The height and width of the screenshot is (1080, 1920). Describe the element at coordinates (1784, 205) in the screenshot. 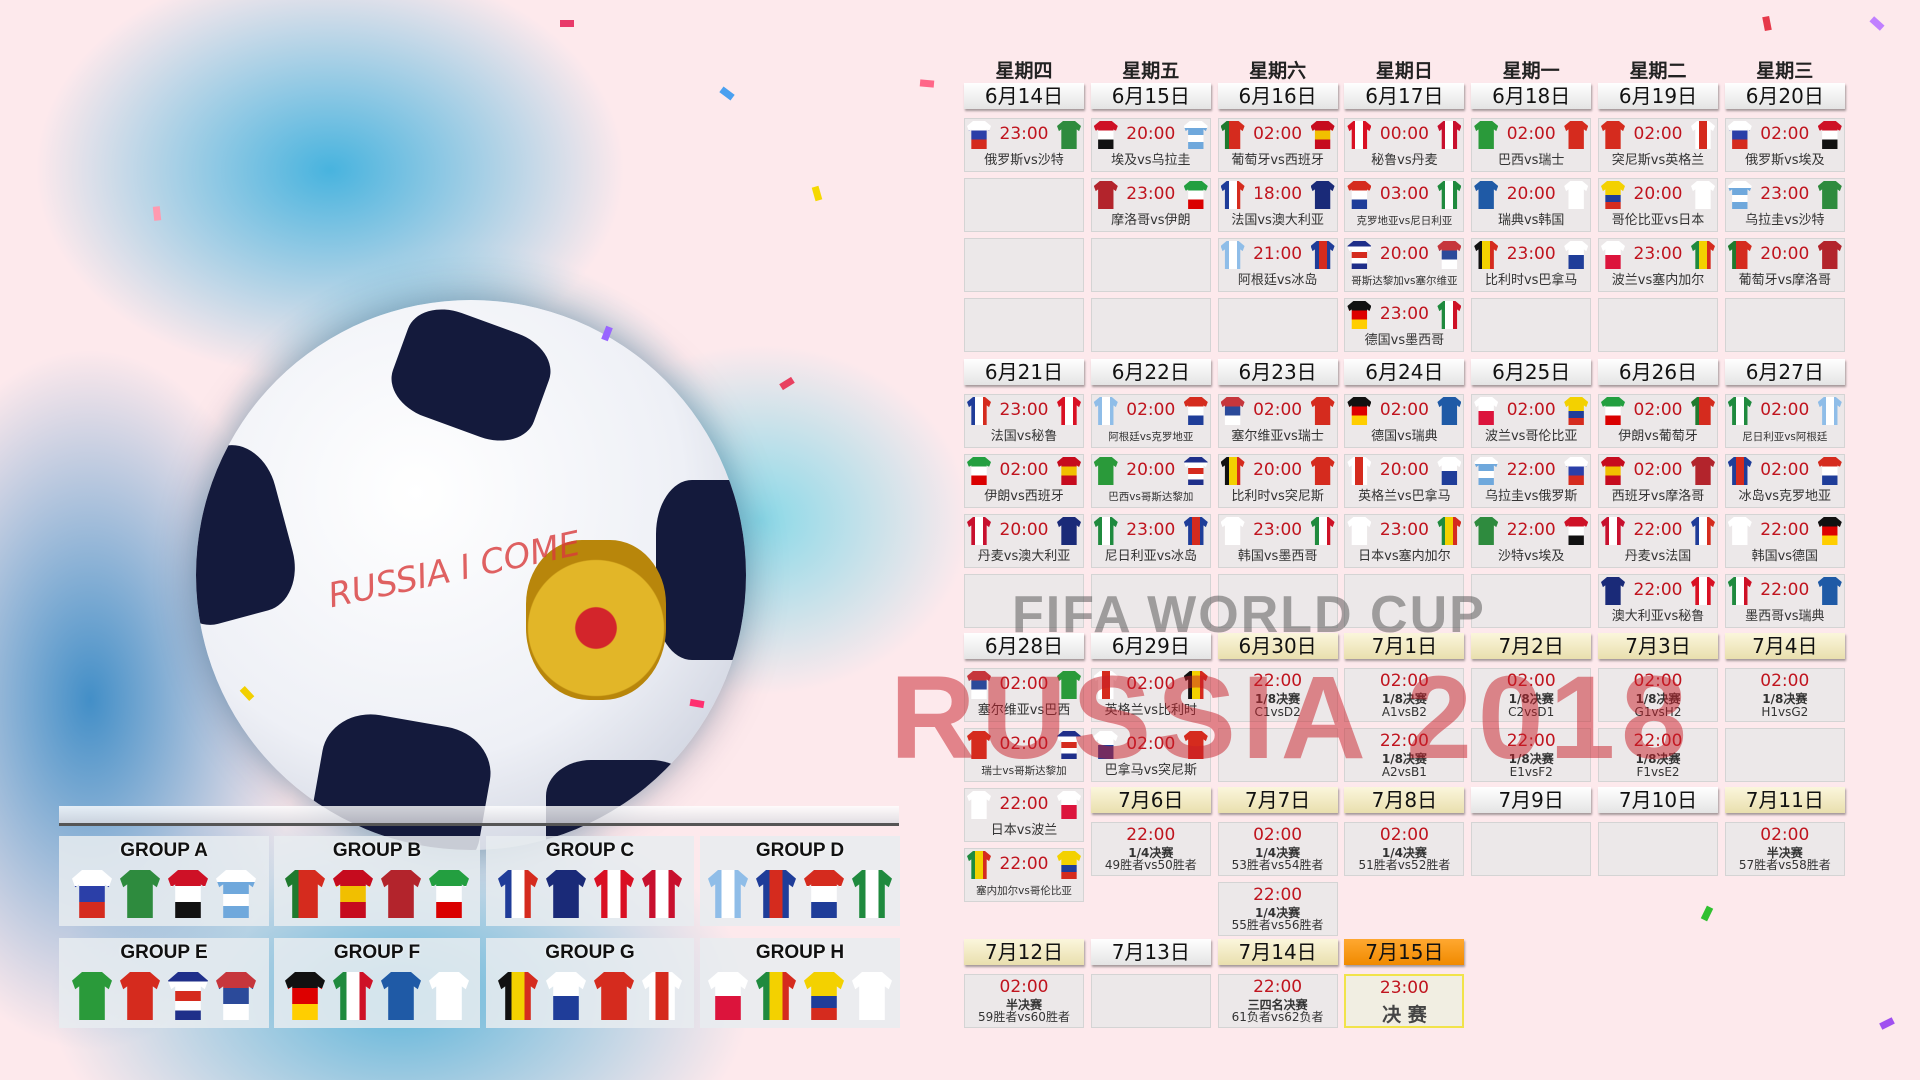

I see `match-cell: 23:00 乌拉圭vs沙特` at that location.